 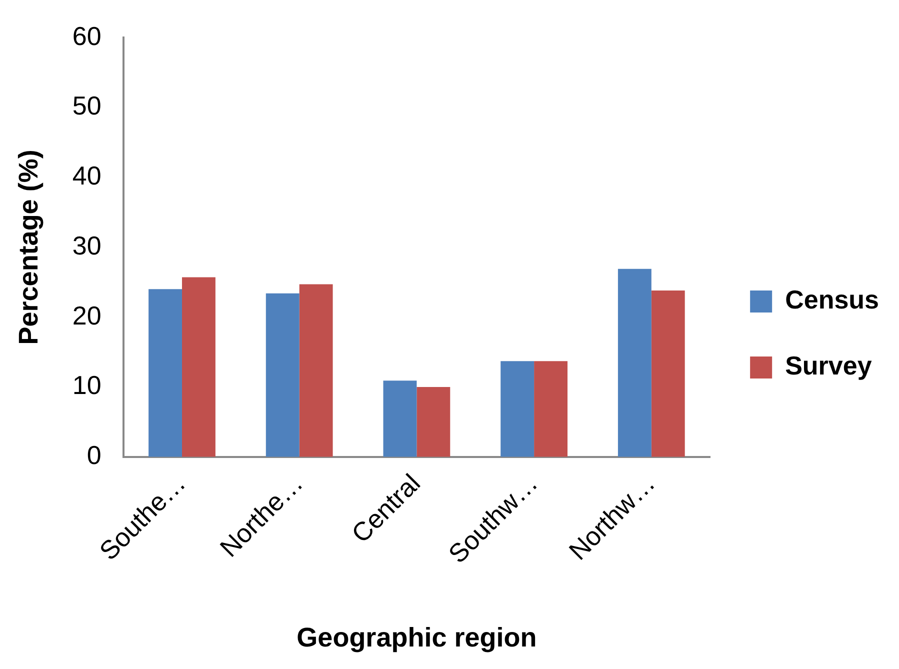 What do you see at coordinates (94, 455) in the screenshot?
I see `y-tick-label: 0` at bounding box center [94, 455].